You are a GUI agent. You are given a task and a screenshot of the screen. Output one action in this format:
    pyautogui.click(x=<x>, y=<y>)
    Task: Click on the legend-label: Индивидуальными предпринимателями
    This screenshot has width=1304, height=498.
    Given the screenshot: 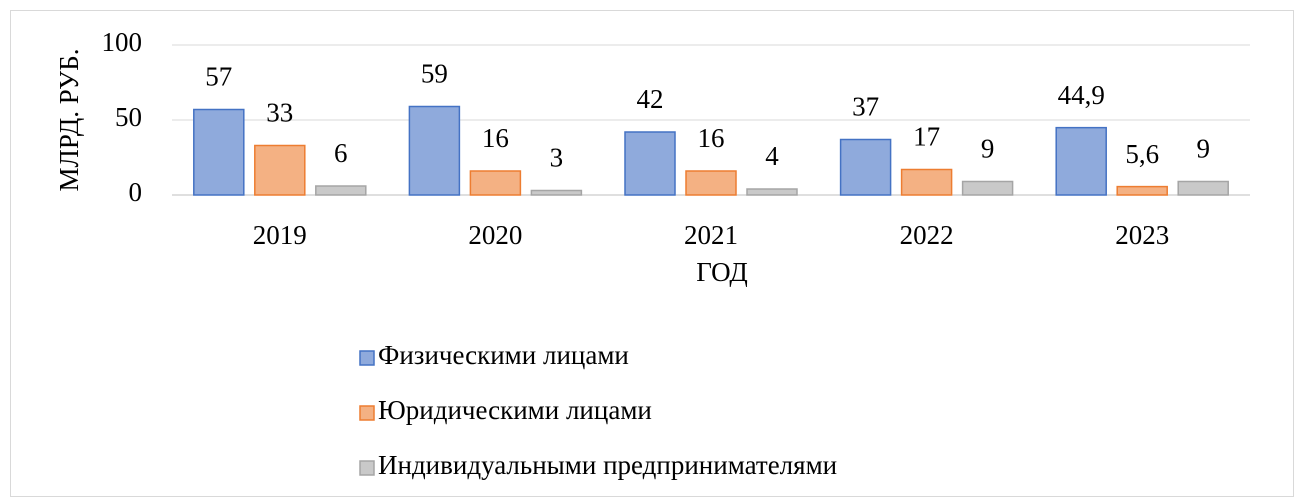 What is the action you would take?
    pyautogui.click(x=607, y=465)
    